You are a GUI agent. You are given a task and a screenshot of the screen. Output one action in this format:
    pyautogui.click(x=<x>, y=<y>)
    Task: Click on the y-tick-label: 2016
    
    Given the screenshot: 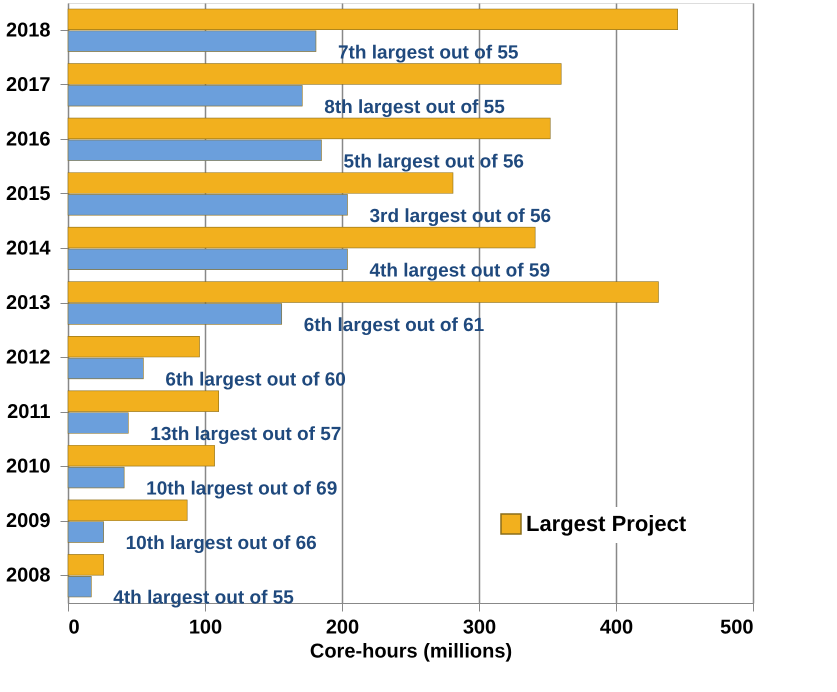 What is the action you would take?
    pyautogui.click(x=28, y=139)
    